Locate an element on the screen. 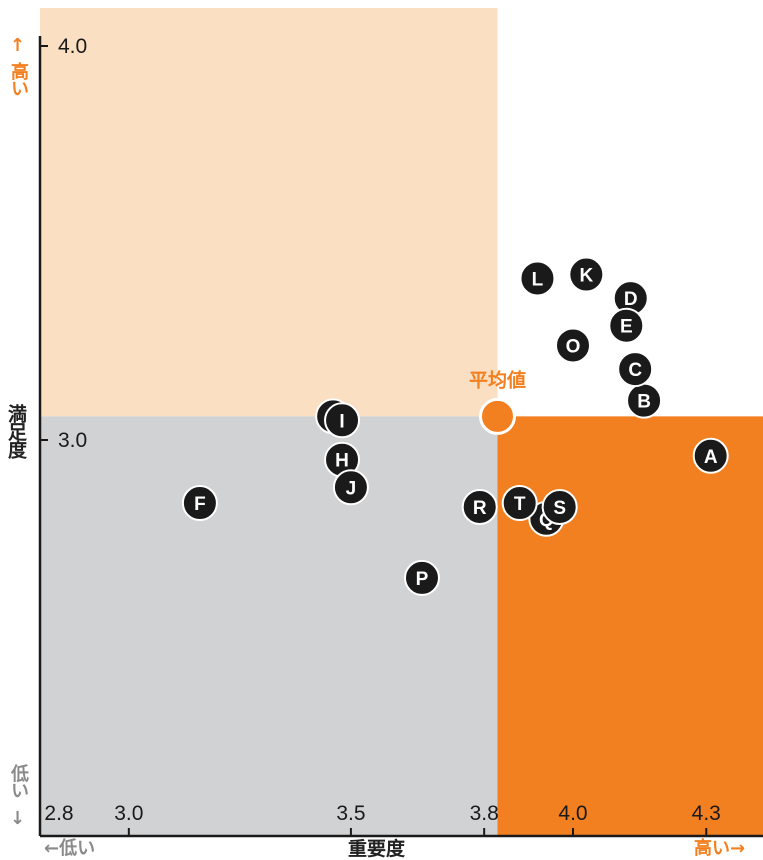  point-label: S is located at coordinates (559, 508).